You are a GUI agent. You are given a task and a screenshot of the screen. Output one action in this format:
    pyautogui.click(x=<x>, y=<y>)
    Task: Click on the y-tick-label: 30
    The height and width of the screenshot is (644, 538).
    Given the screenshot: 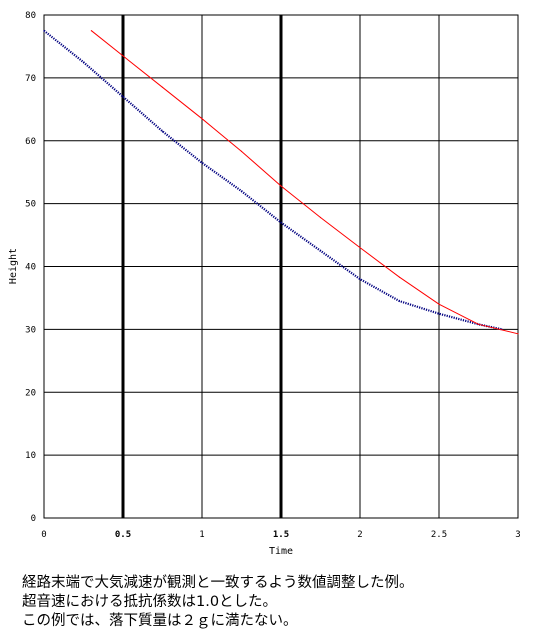 What is the action you would take?
    pyautogui.click(x=30, y=330)
    